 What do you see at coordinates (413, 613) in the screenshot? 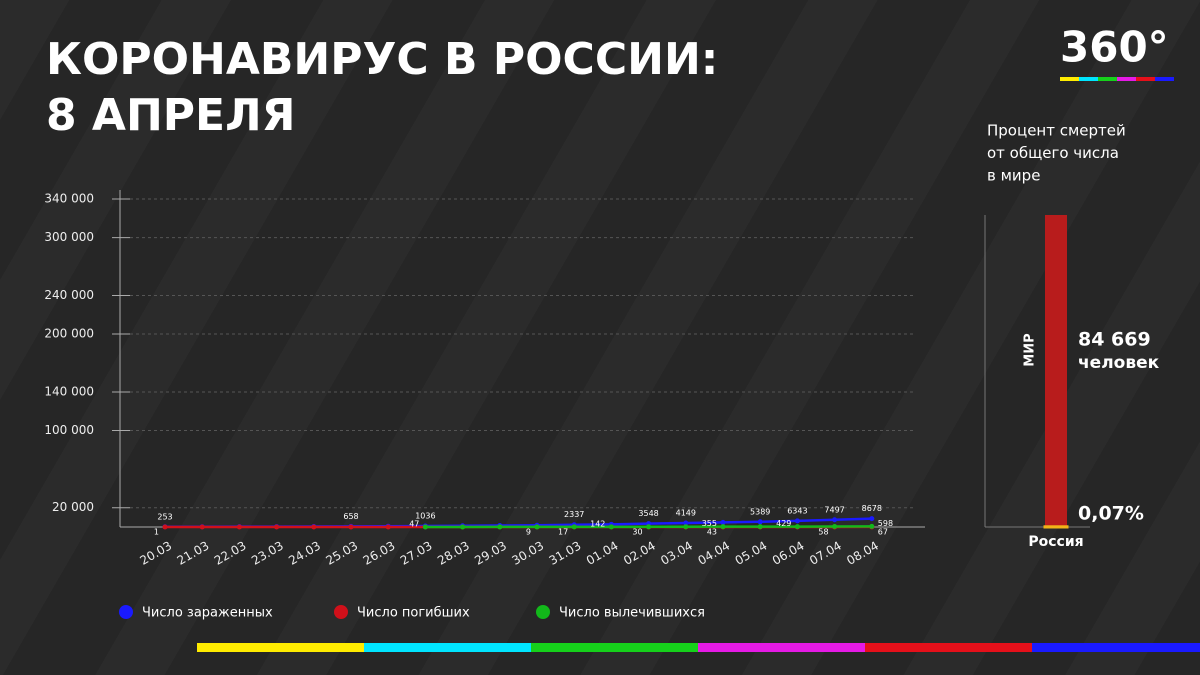
I see `legend-label: Число погибших` at bounding box center [413, 613].